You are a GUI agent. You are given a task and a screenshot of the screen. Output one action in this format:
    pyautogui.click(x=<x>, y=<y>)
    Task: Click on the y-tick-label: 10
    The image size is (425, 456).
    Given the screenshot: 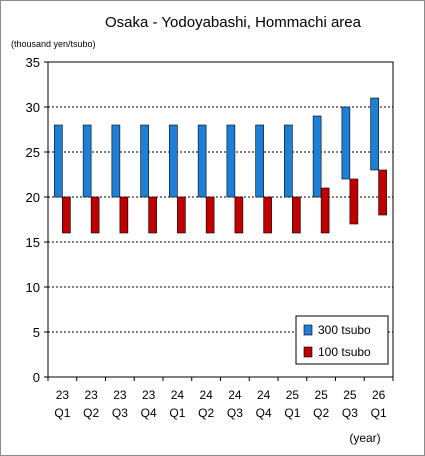 What is the action you would take?
    pyautogui.click(x=33, y=287)
    